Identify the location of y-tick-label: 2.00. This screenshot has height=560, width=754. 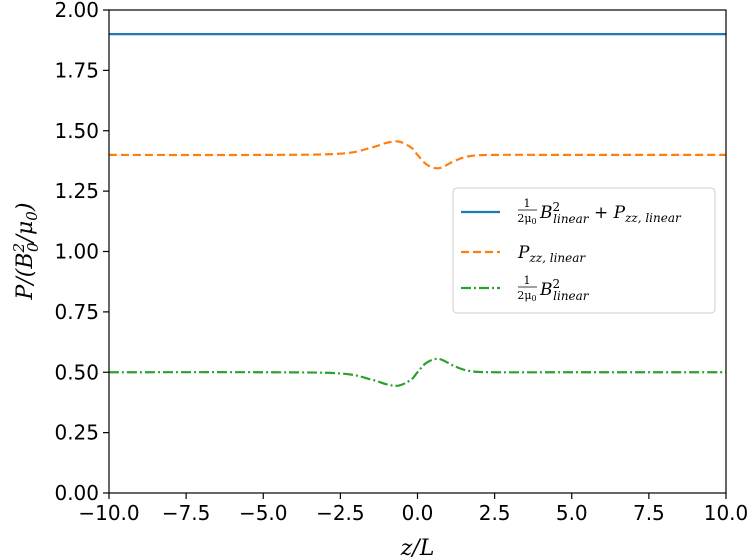
(76, 11).